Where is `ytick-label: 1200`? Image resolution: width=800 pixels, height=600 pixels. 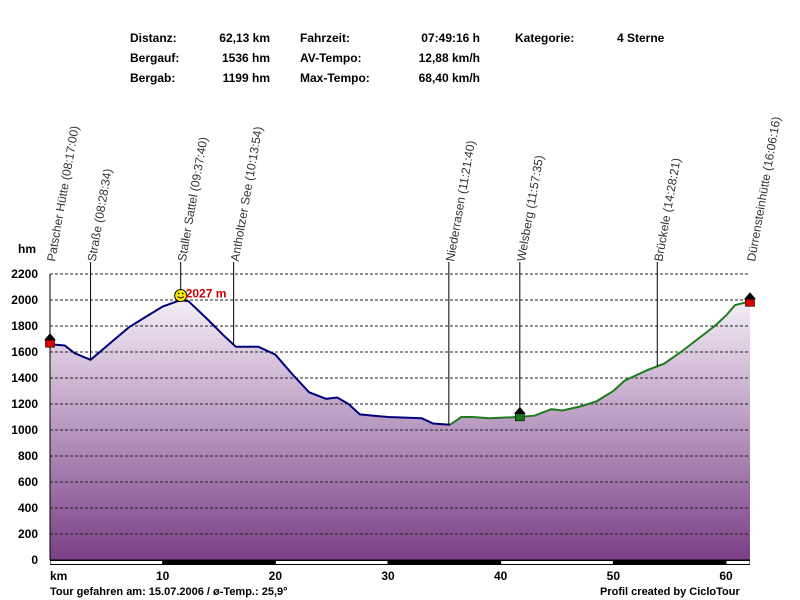
ytick-label: 1200 is located at coordinates (24, 404).